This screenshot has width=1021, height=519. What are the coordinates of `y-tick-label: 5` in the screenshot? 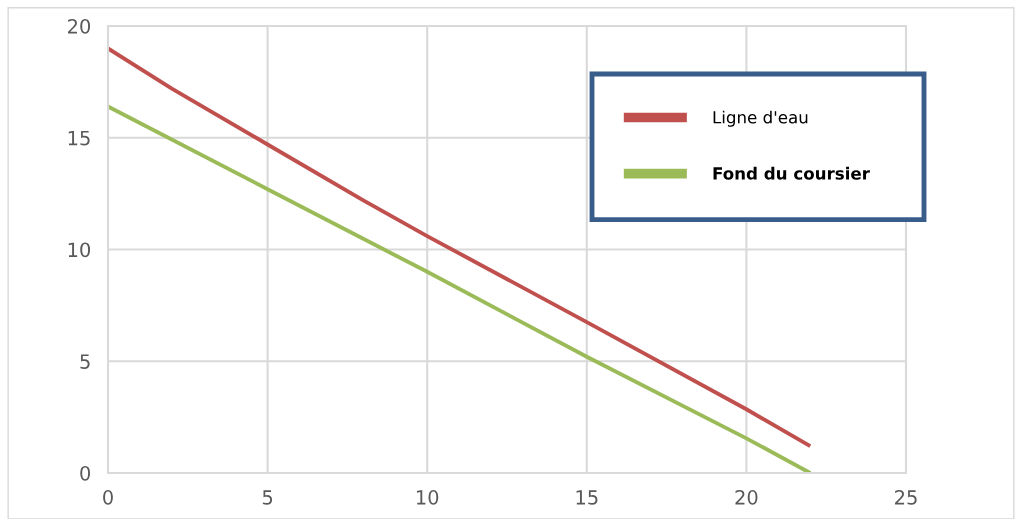 It's located at (85, 361).